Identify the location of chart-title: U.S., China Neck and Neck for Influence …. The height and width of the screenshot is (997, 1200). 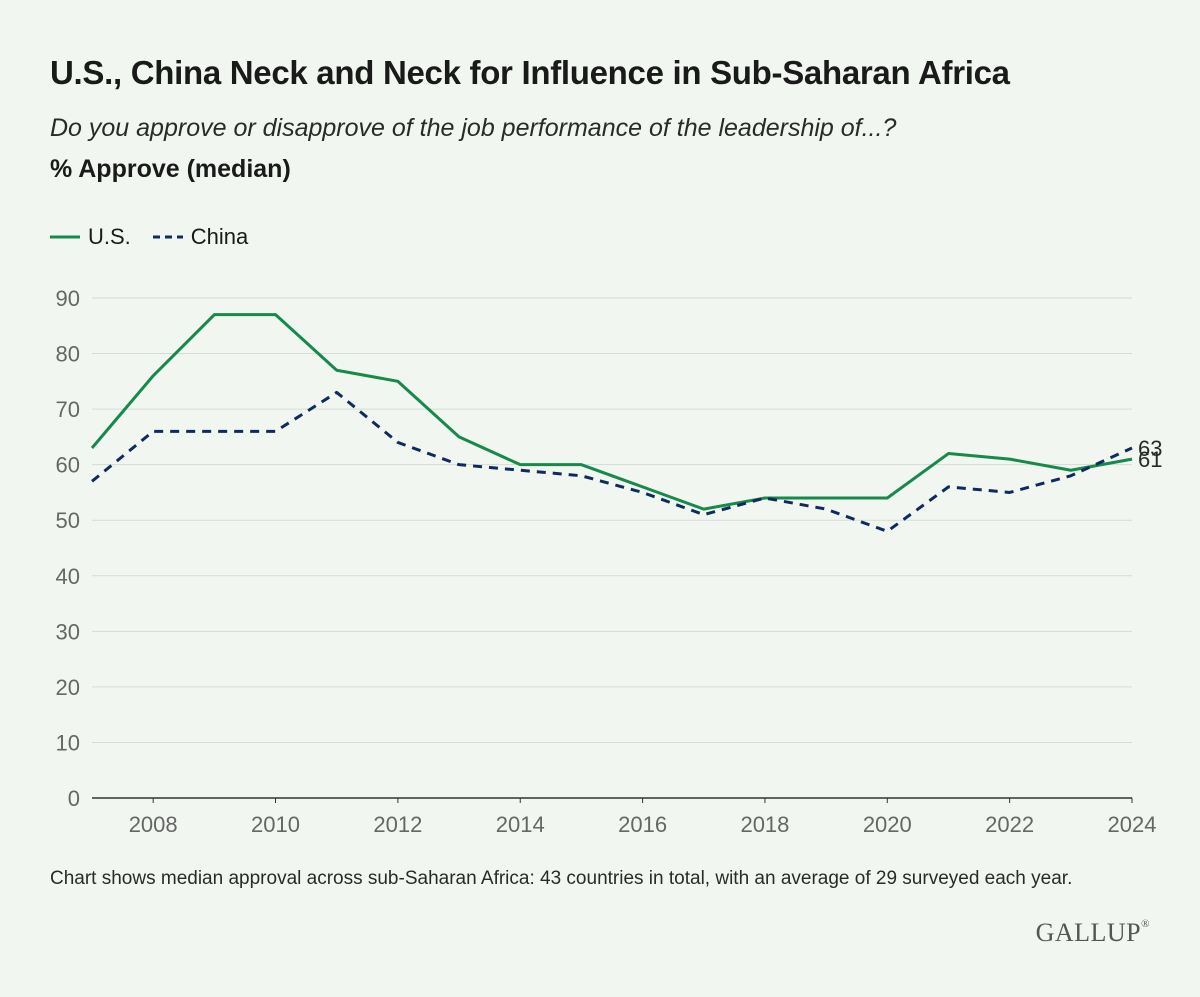
(530, 72).